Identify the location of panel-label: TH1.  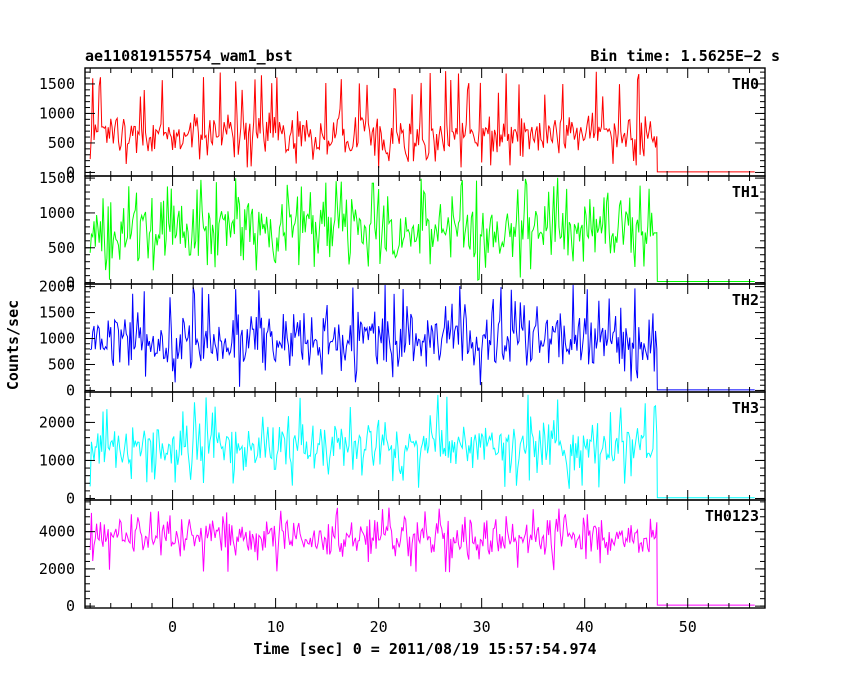
(745, 192).